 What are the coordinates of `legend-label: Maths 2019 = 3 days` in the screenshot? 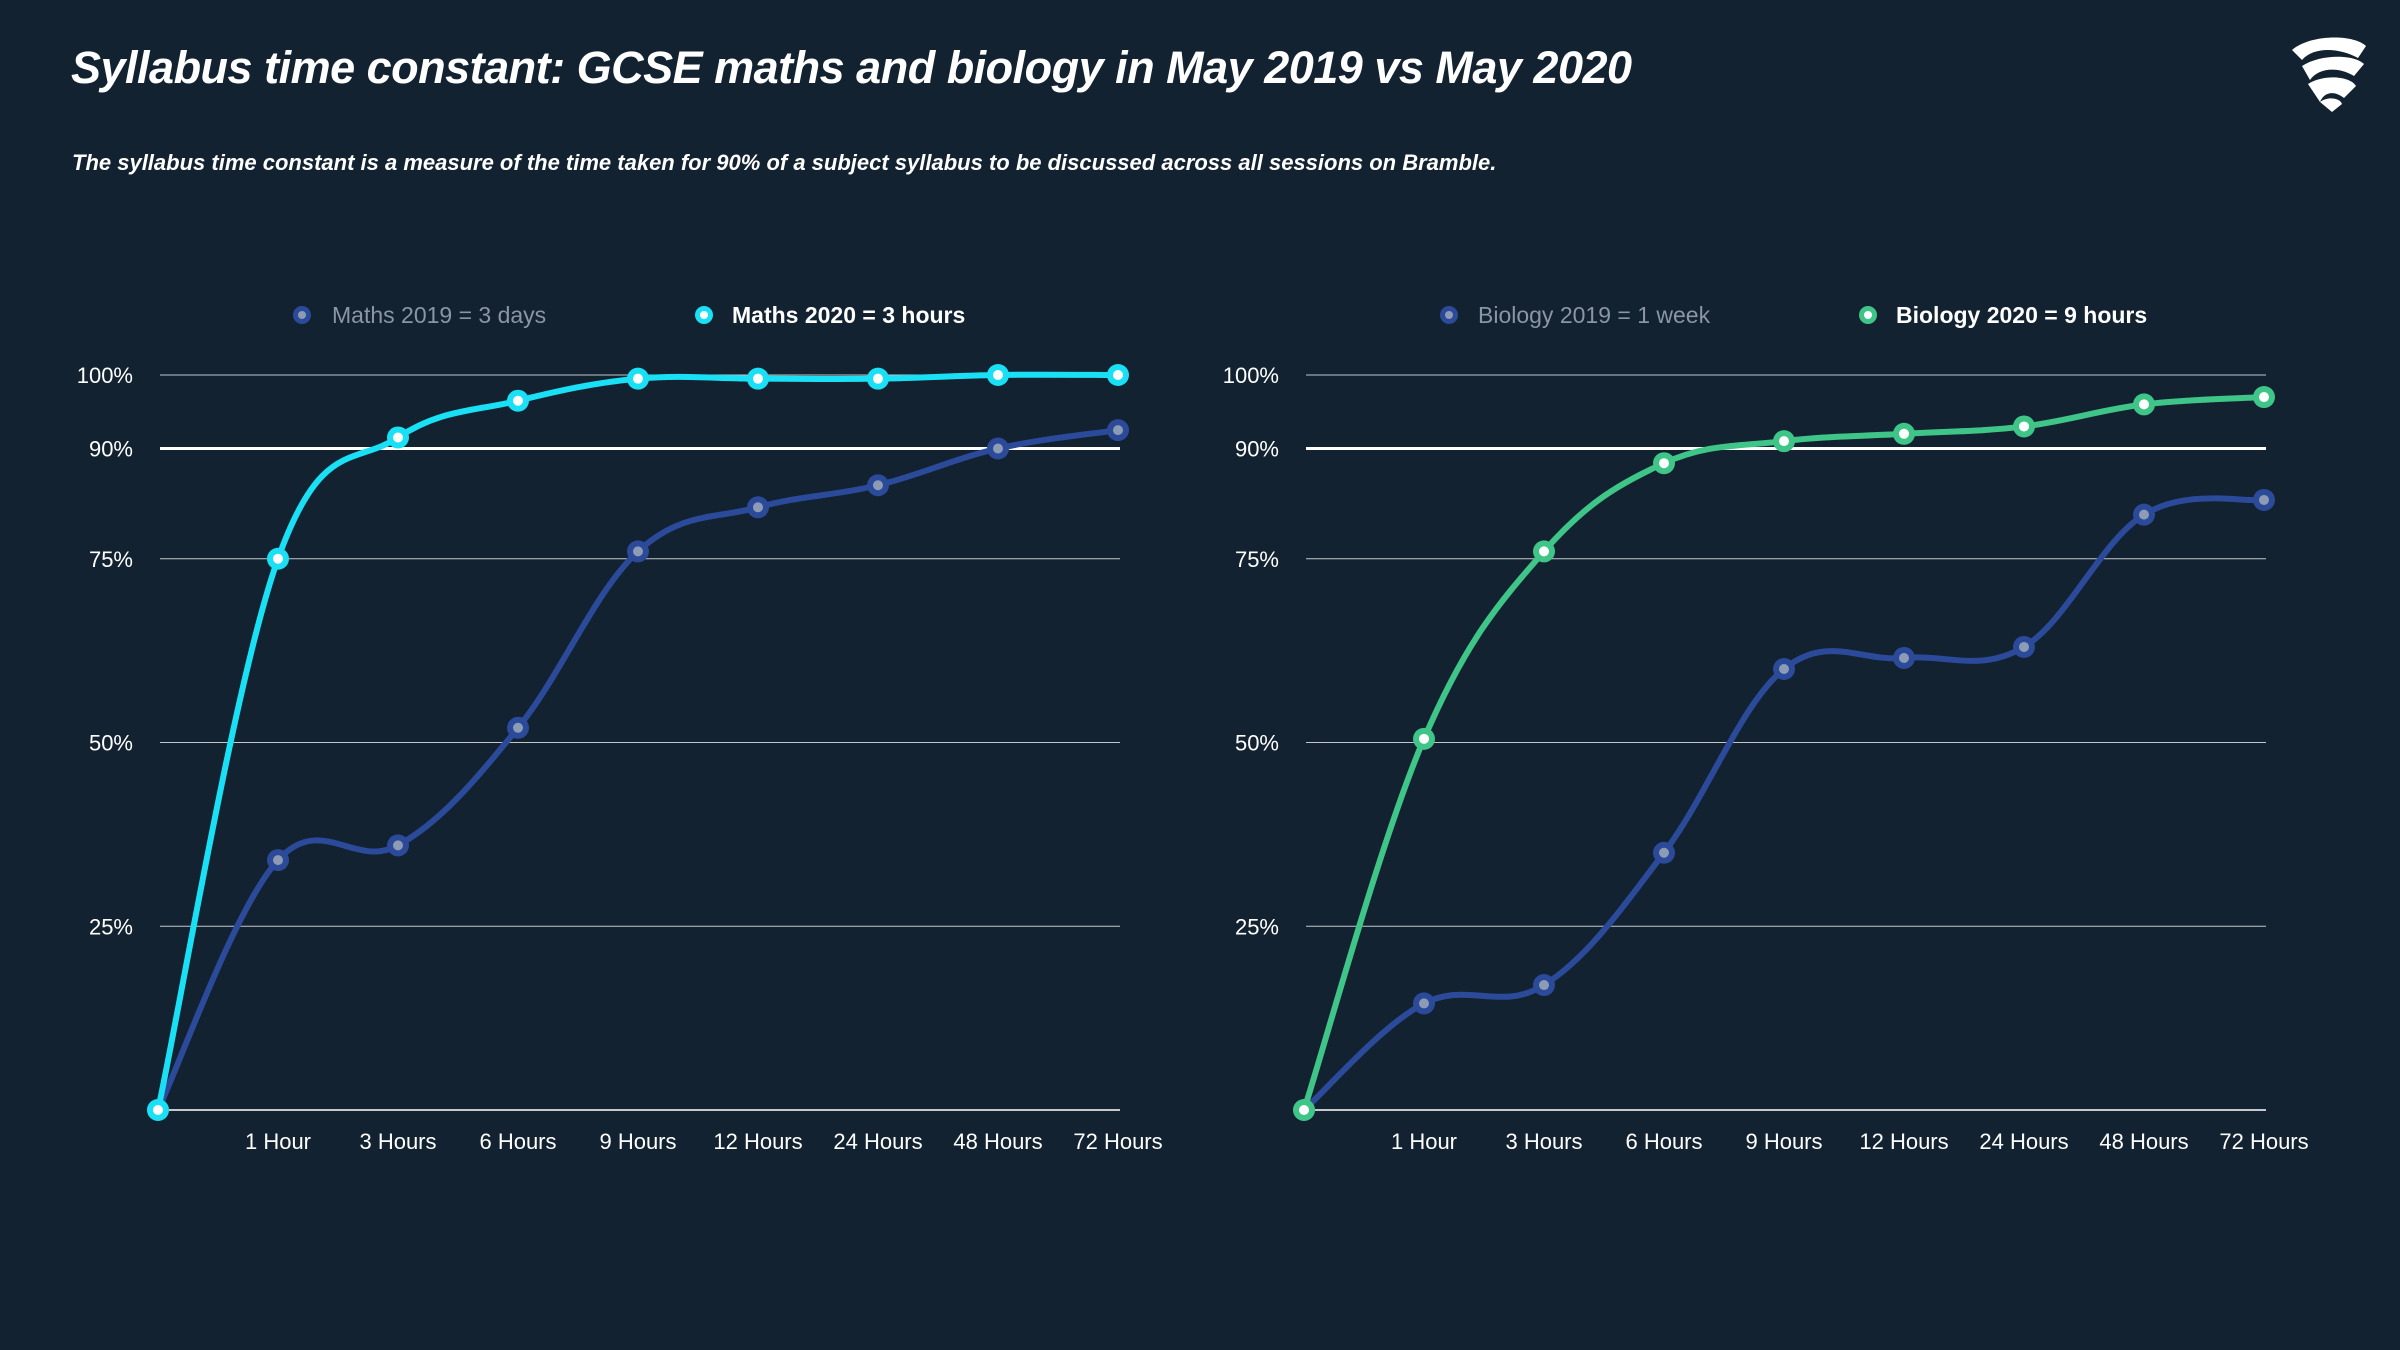 It's located at (439, 315).